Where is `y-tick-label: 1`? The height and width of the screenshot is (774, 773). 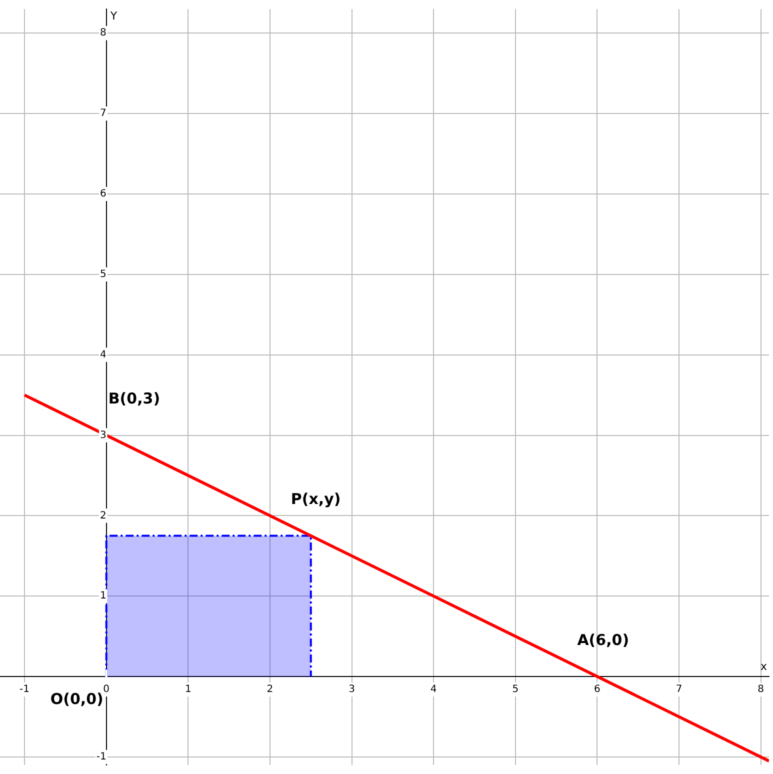 y-tick-label: 1 is located at coordinates (103, 596).